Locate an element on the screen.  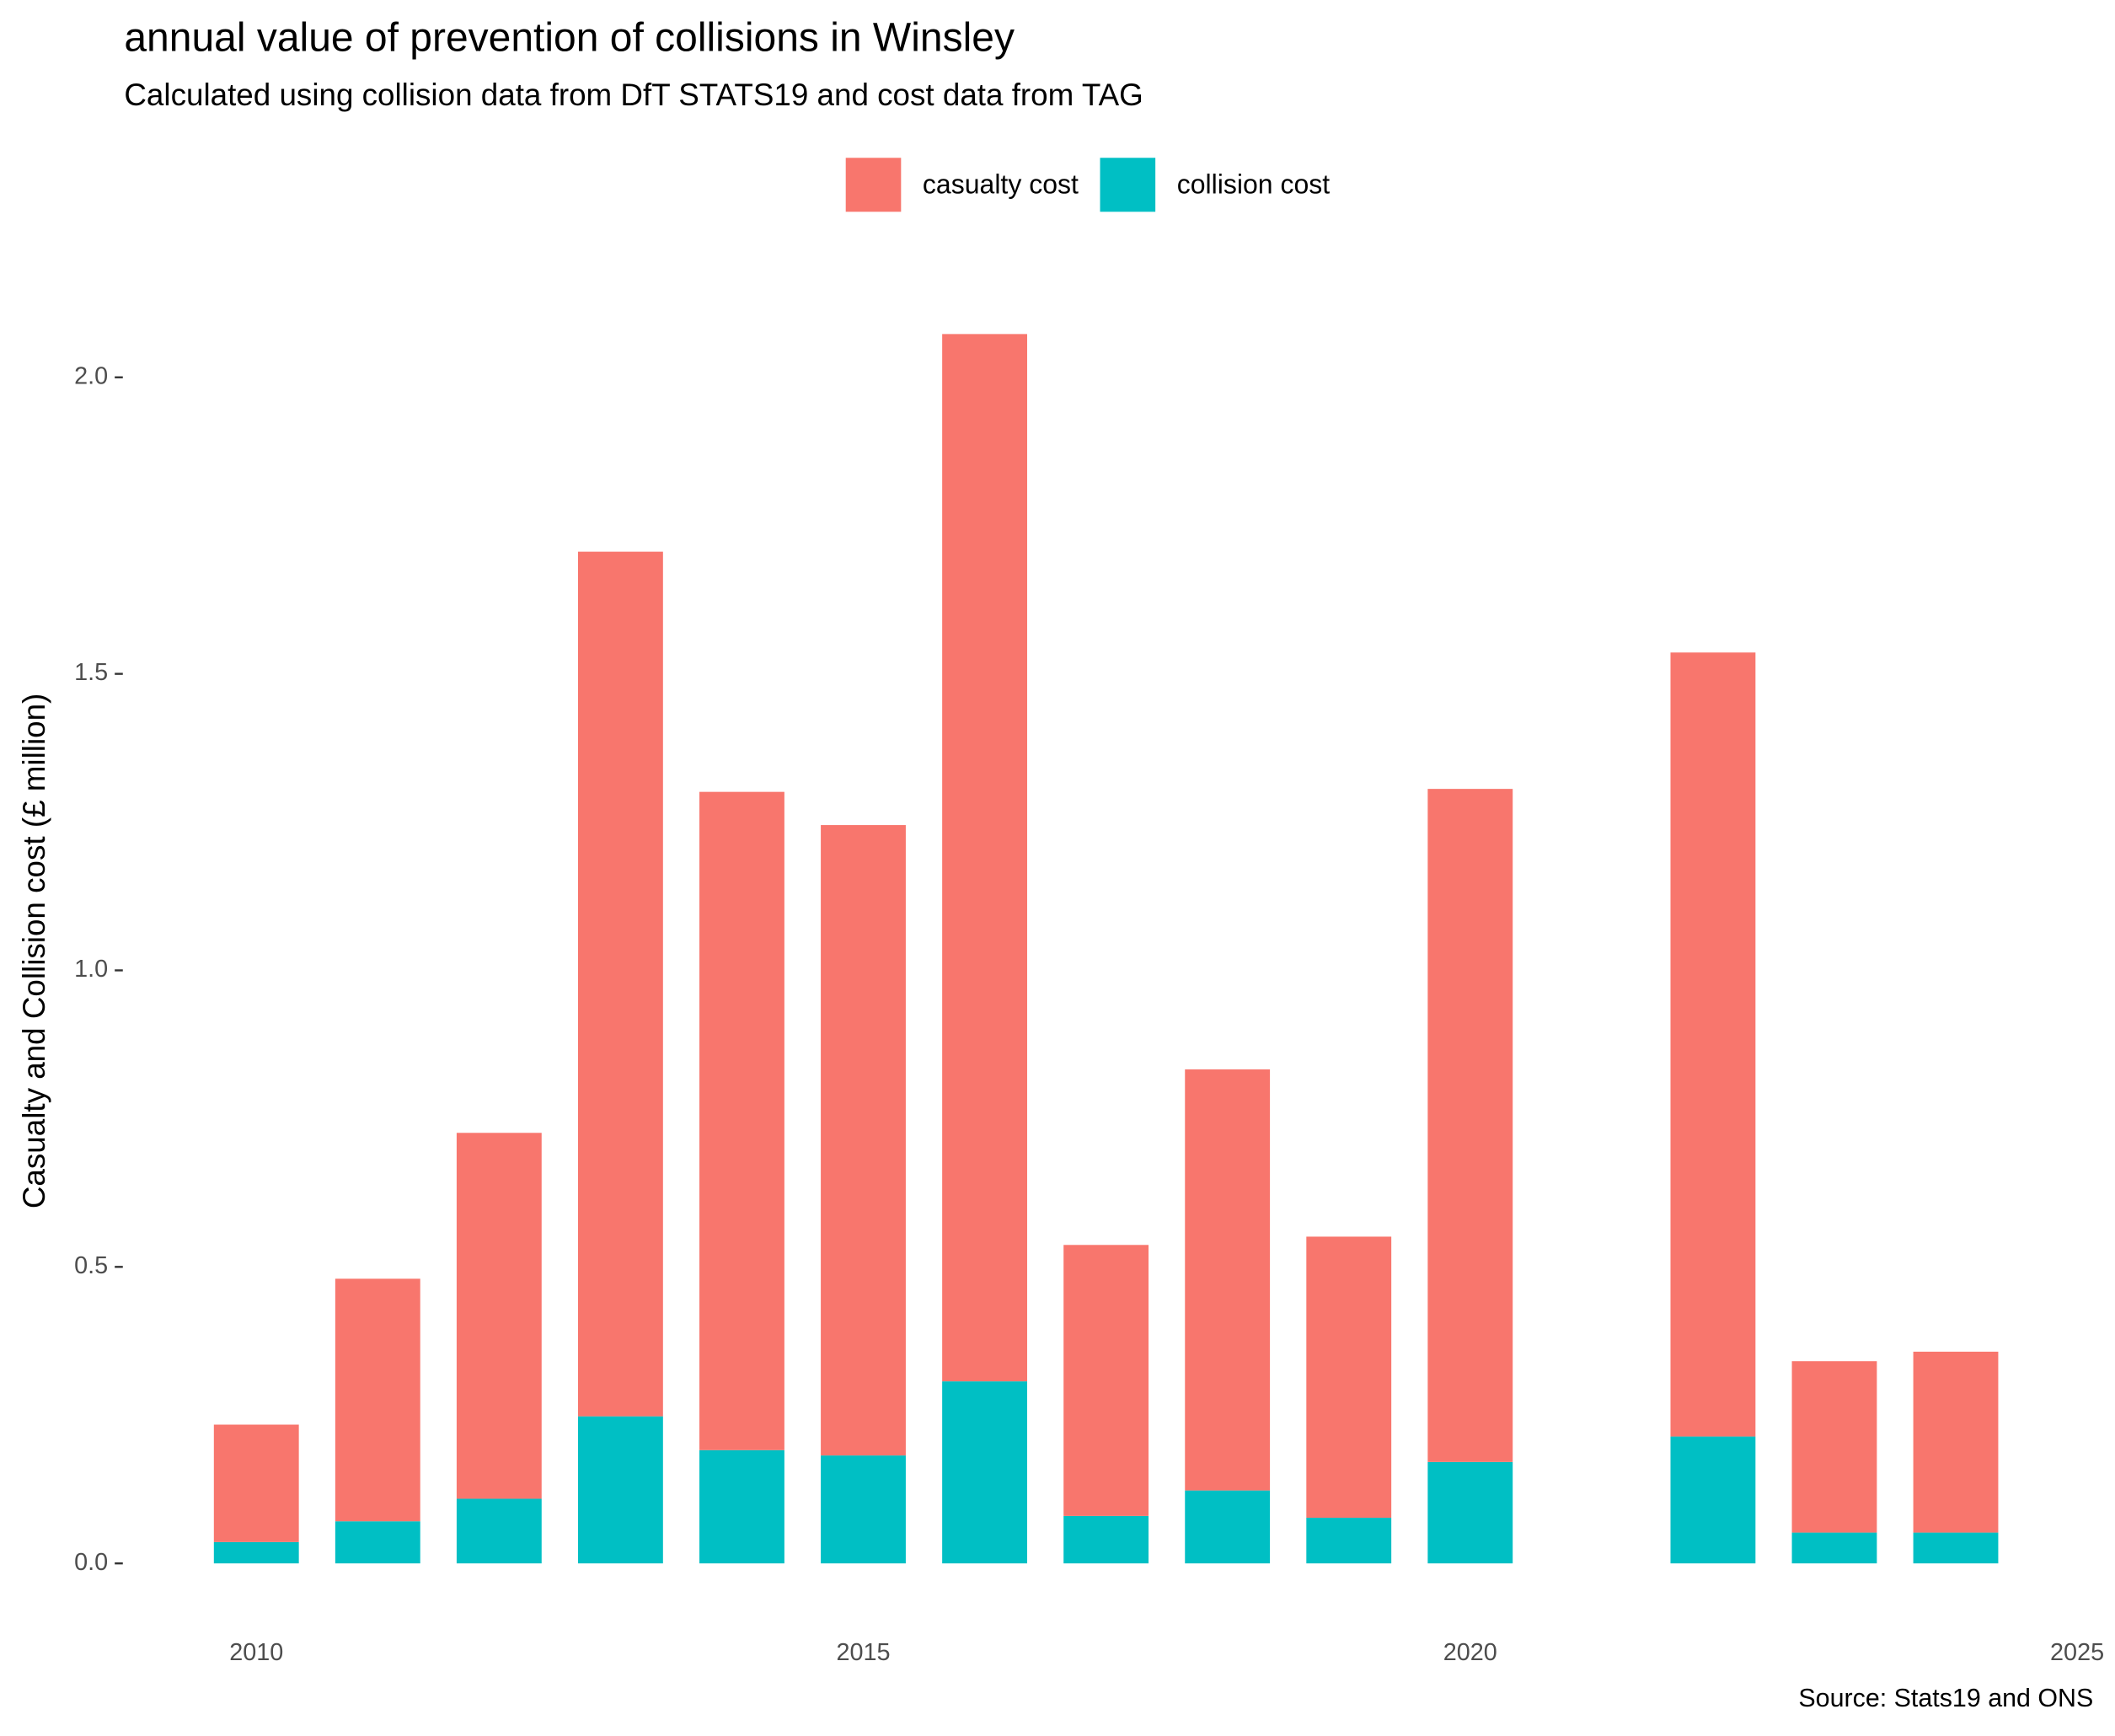
legend-label: collision cost is located at coordinates (1254, 184).